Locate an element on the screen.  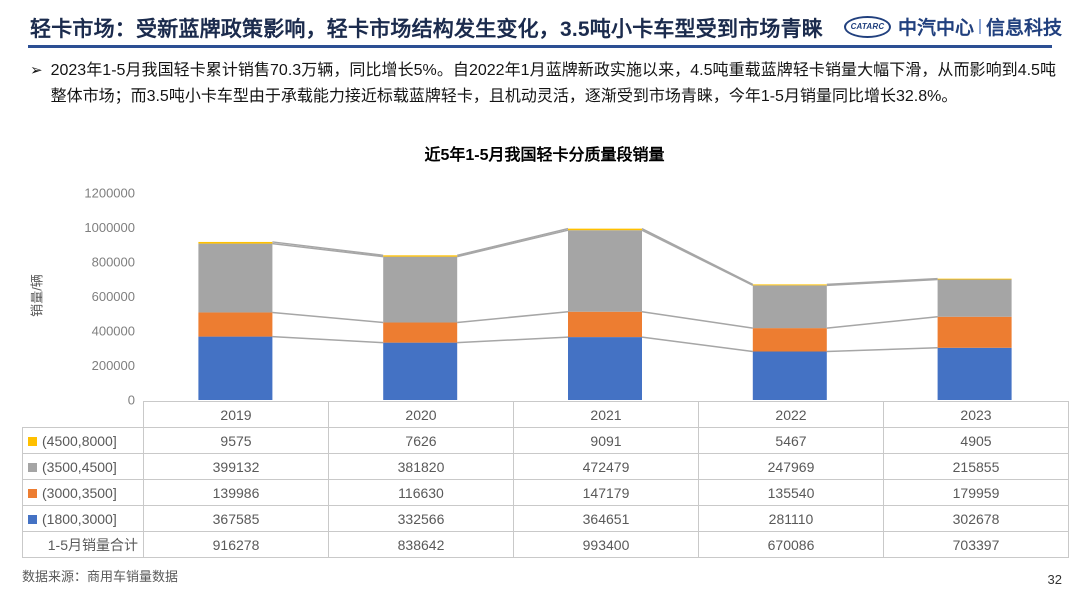
catarc-logo: CATARC 中汽中心 信息科技 is located at coordinates (952, 26).